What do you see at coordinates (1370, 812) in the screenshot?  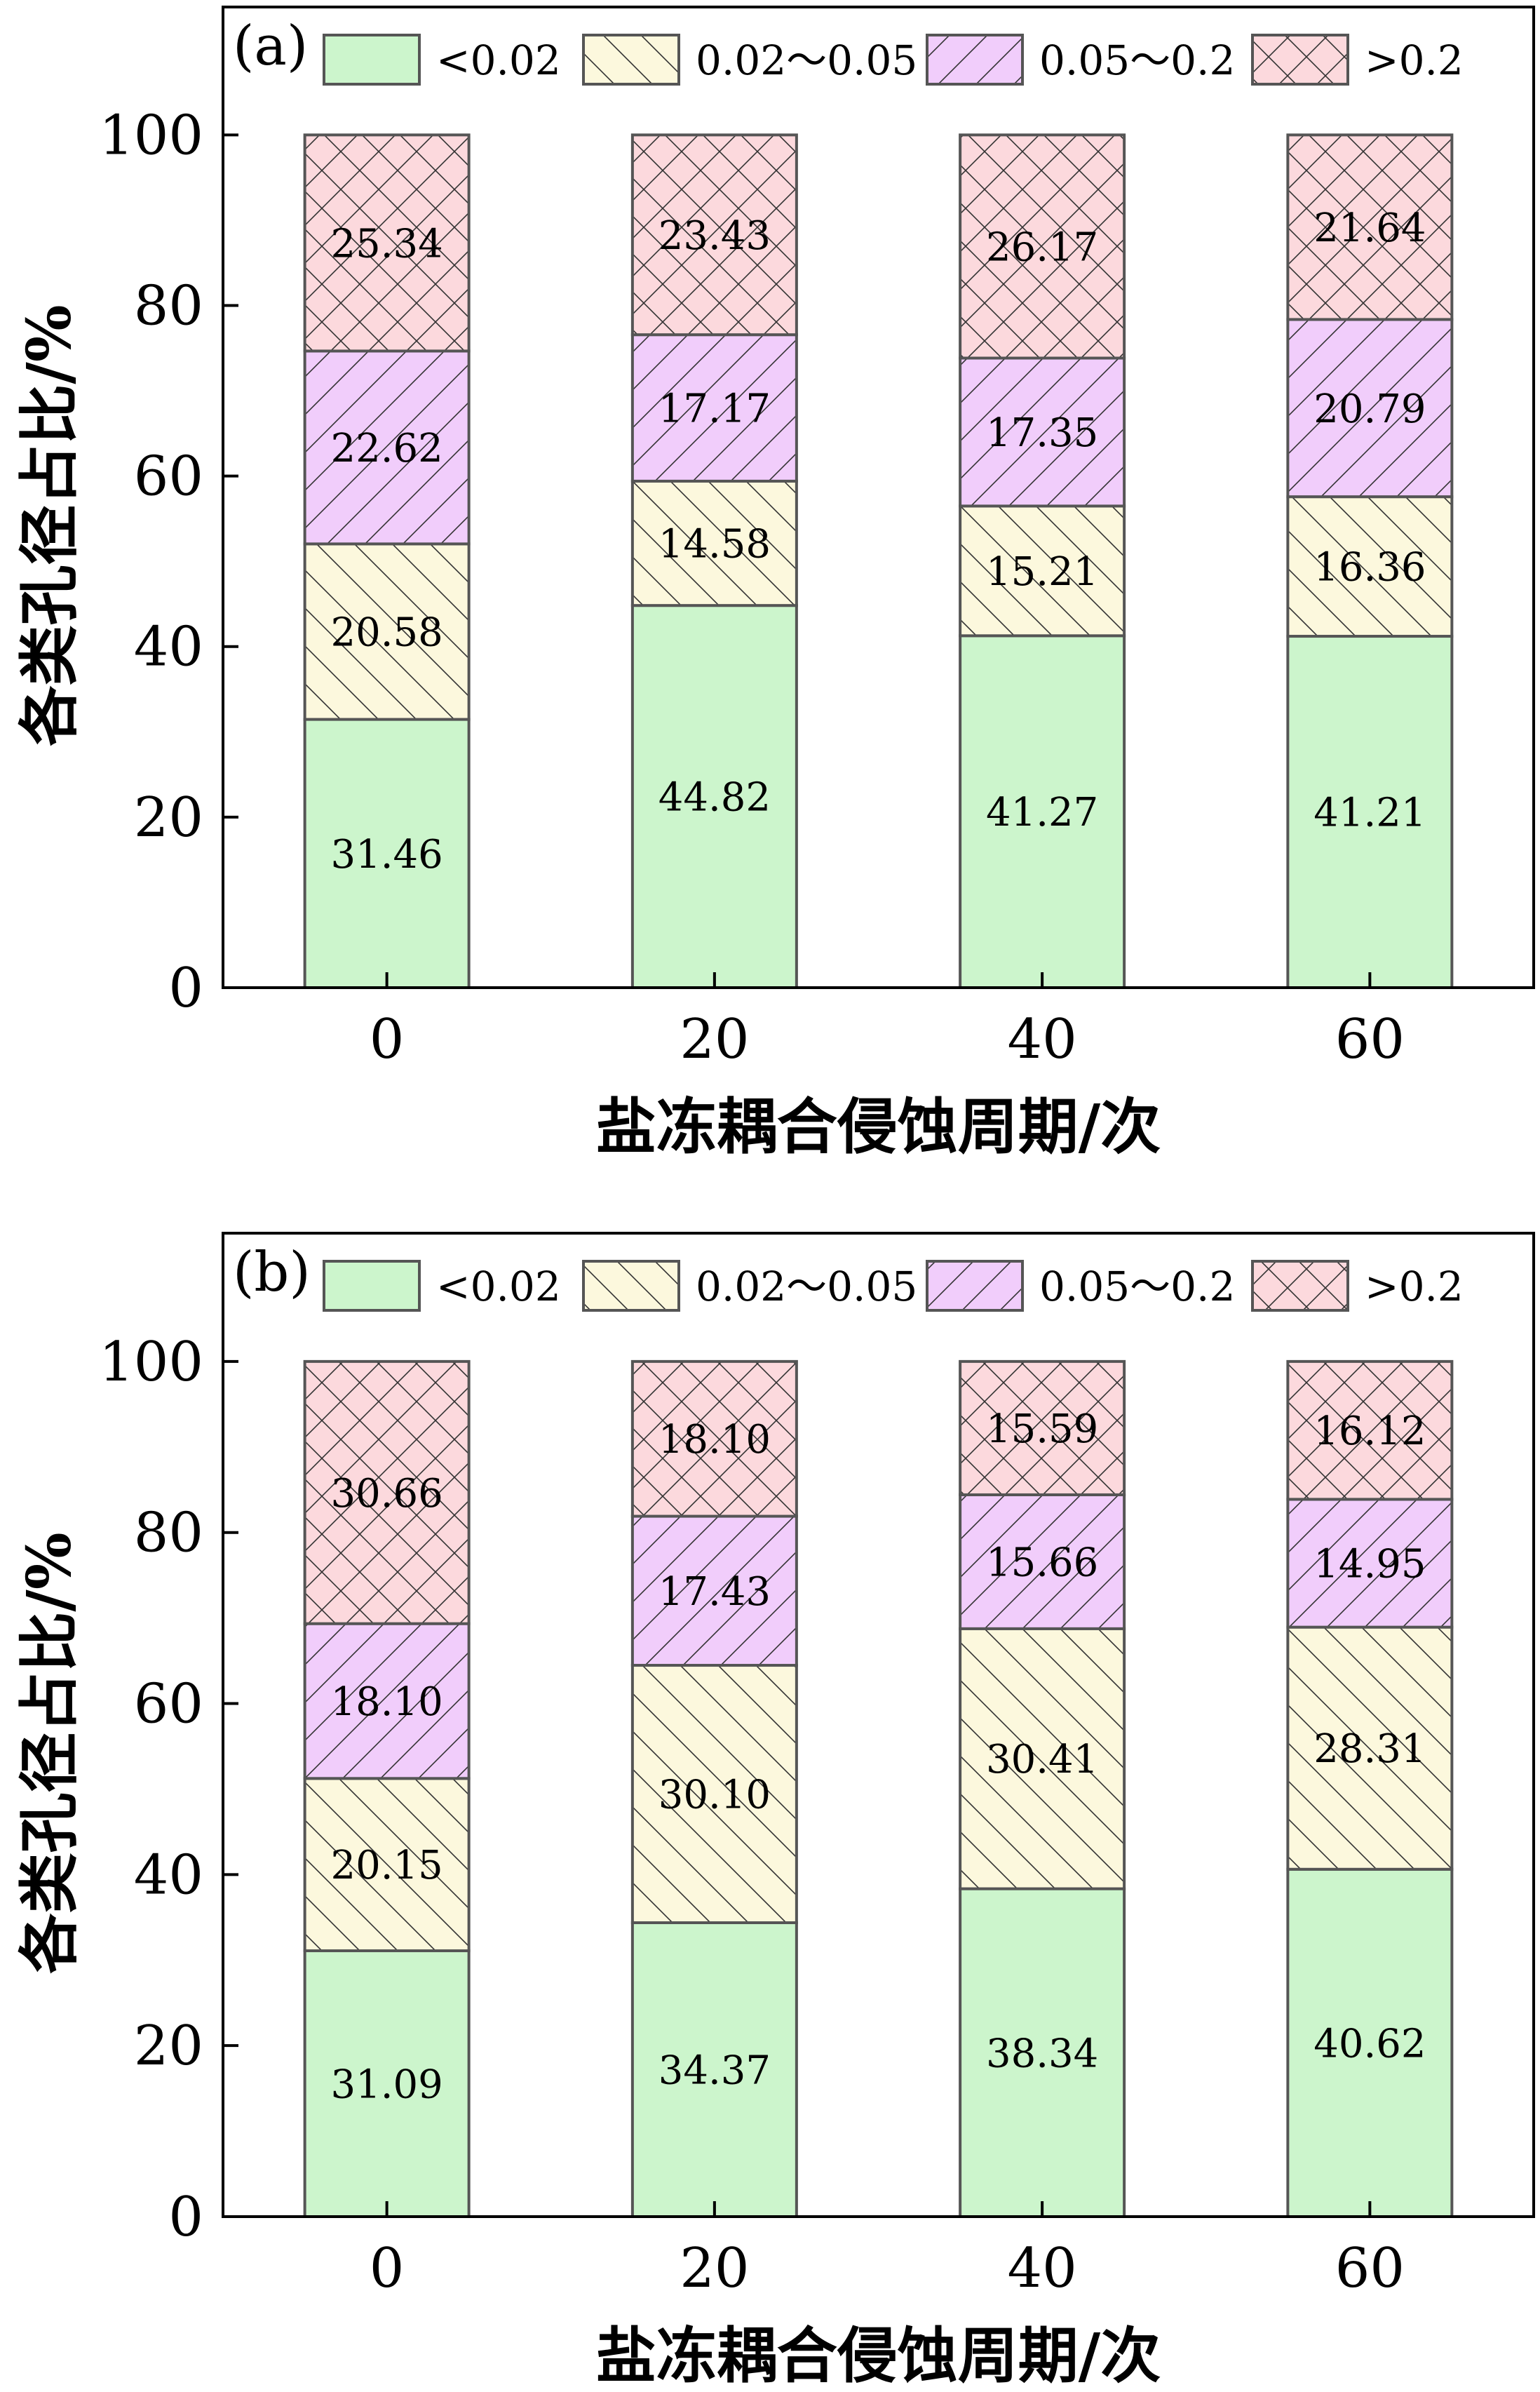 I see `bar-segment-60-0-fill` at bounding box center [1370, 812].